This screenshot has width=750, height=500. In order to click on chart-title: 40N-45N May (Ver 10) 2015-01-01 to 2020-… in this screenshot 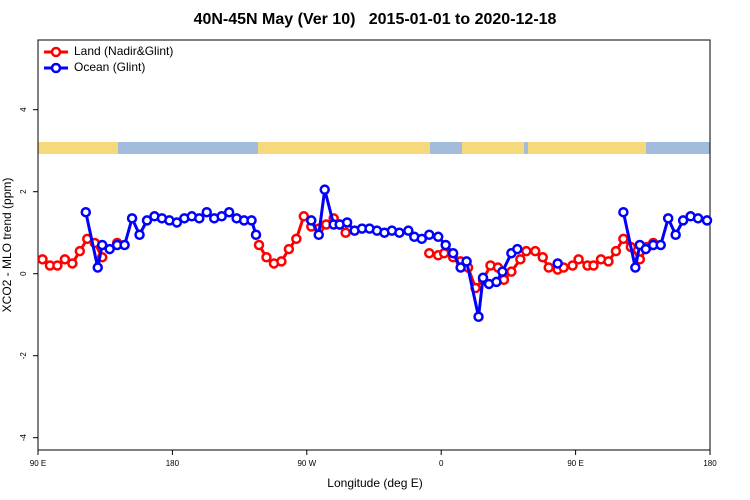, I will do `click(375, 19)`.